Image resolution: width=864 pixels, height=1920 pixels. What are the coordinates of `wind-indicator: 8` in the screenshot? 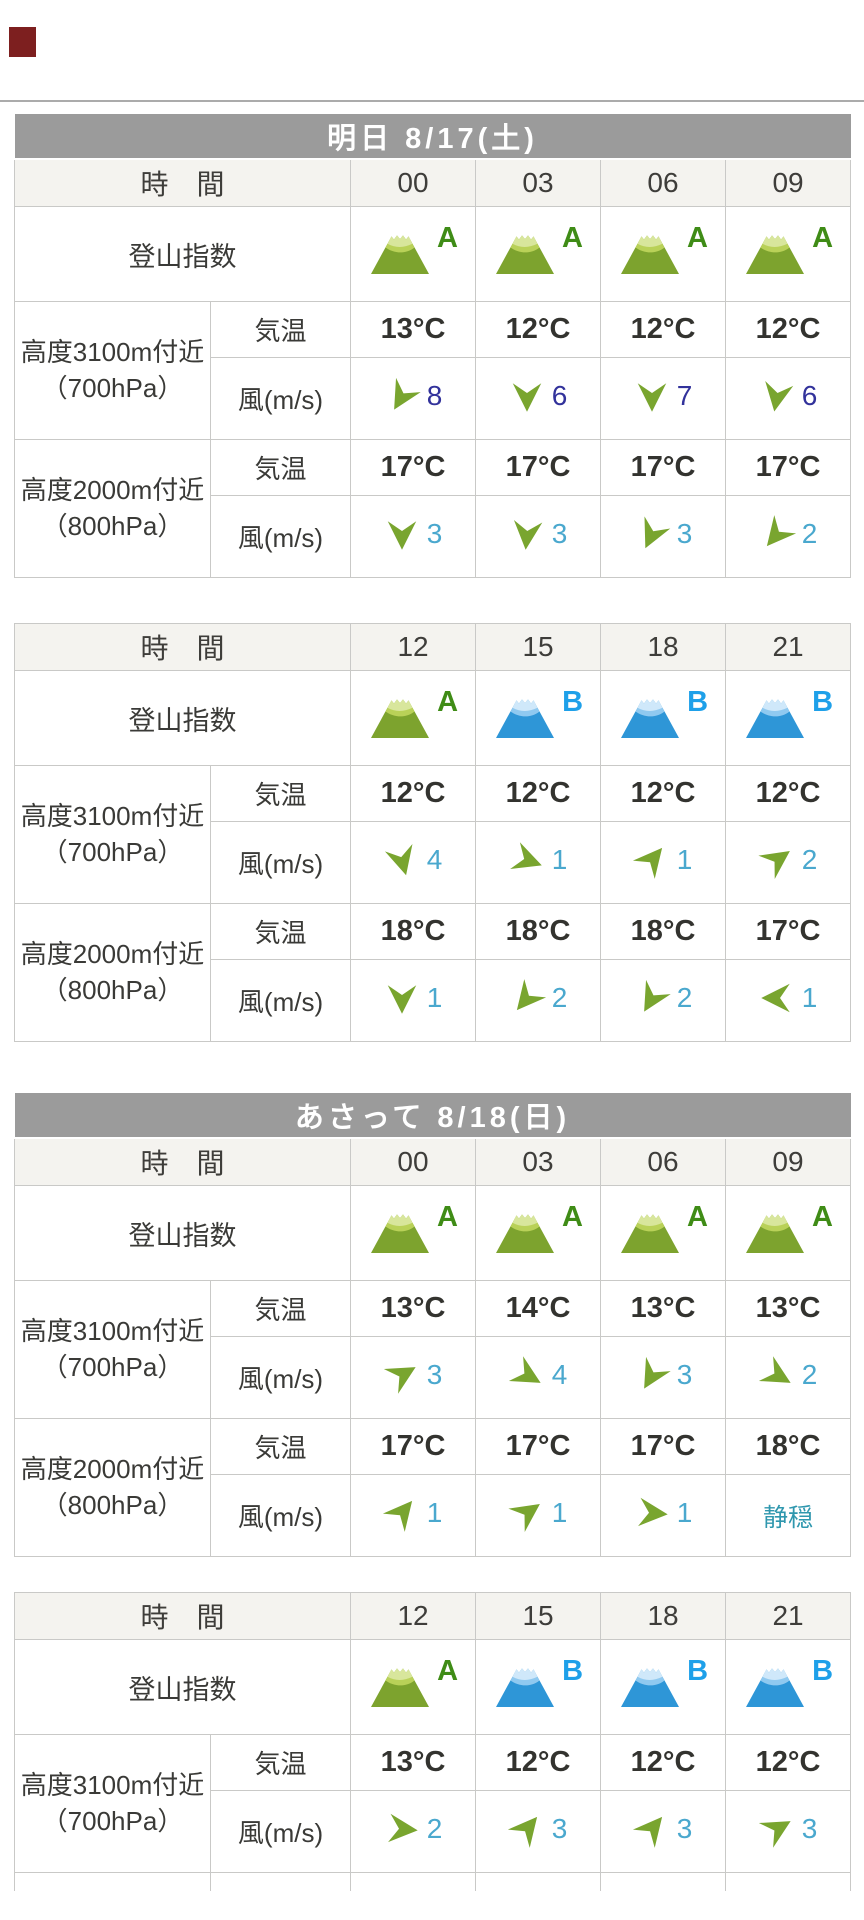 It's located at (413, 395).